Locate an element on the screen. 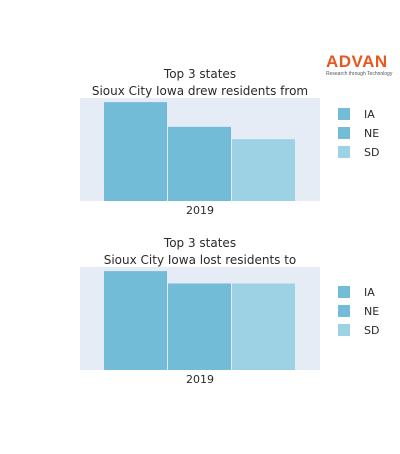 Image resolution: width=400 pixels, height=454 pixels. chart-2-x-tick-label: 2019 is located at coordinates (200, 379).